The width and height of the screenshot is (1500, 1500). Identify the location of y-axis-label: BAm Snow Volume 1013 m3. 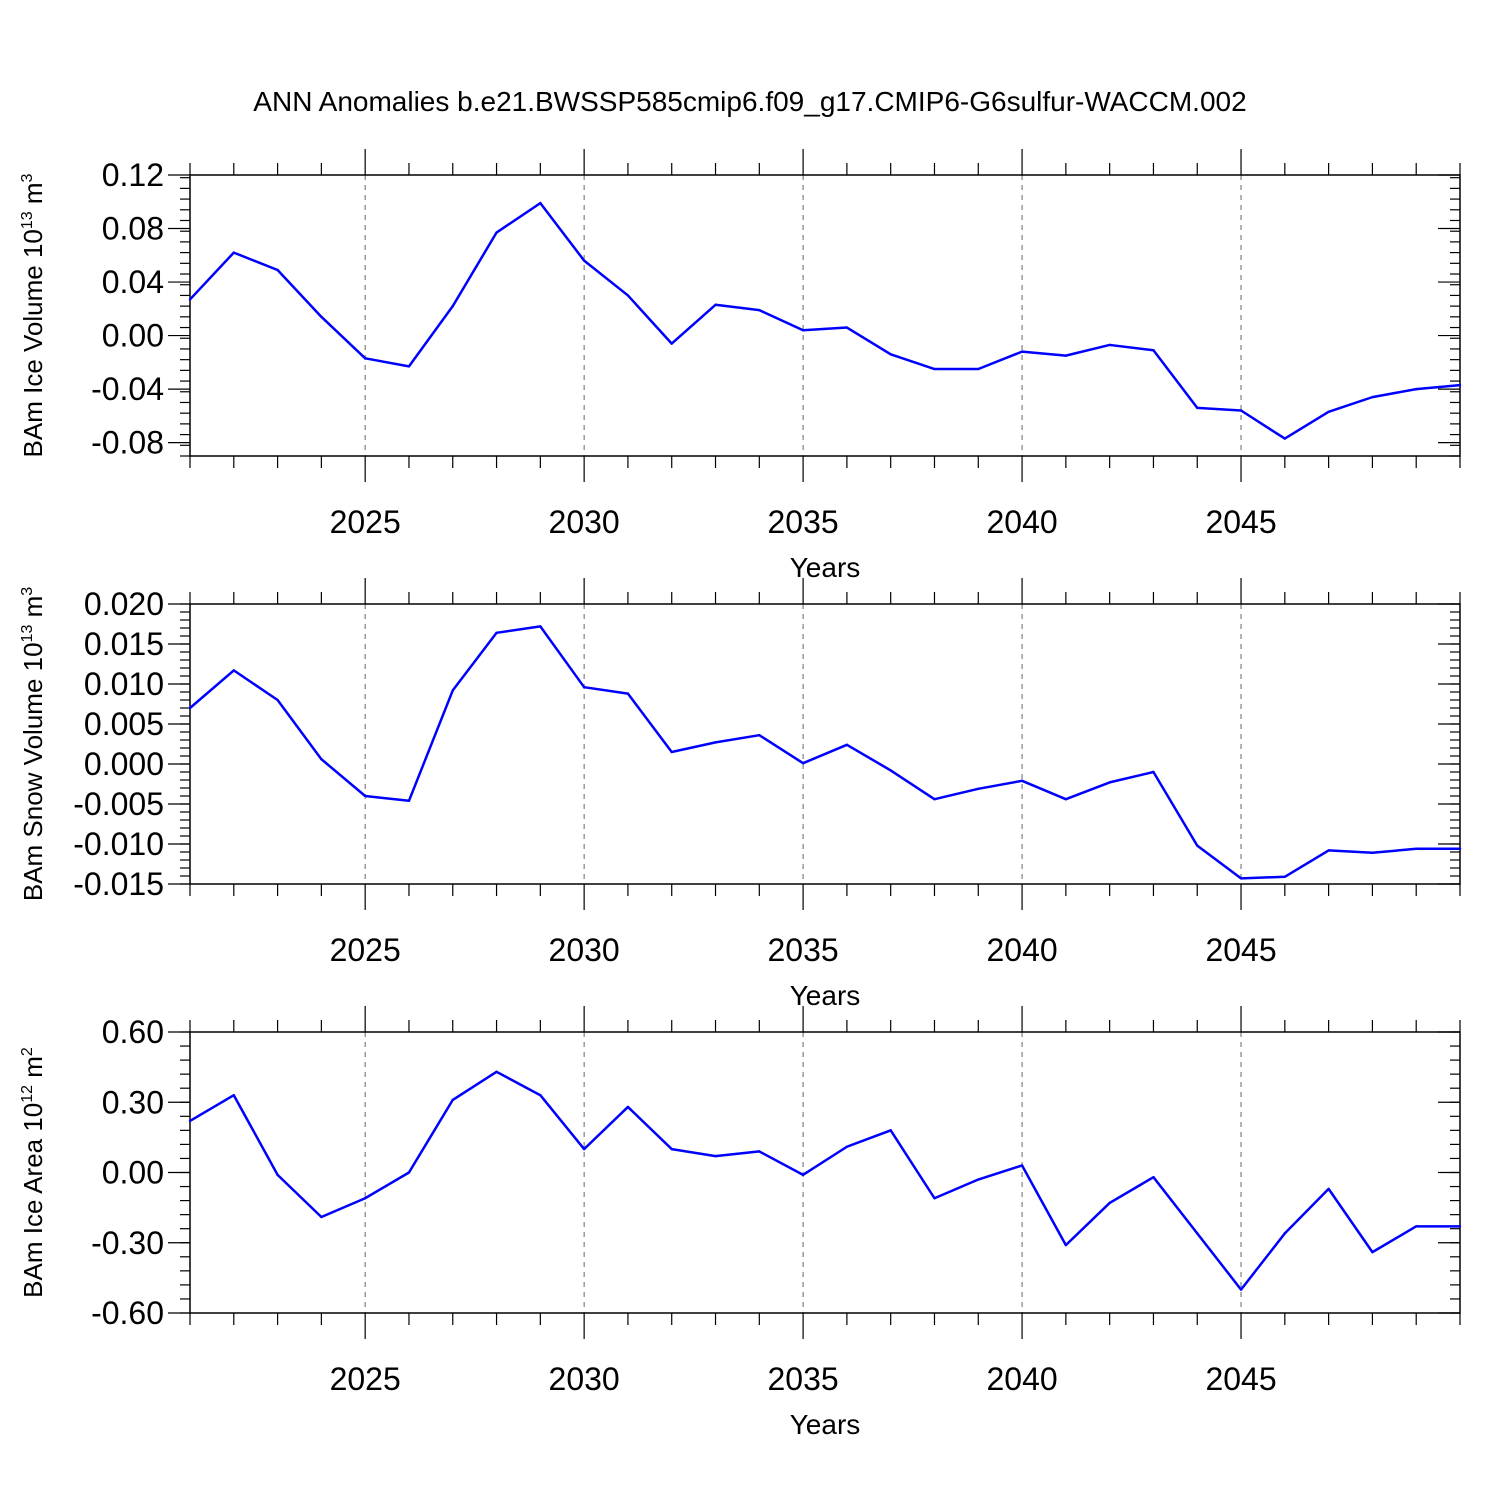
(33, 744).